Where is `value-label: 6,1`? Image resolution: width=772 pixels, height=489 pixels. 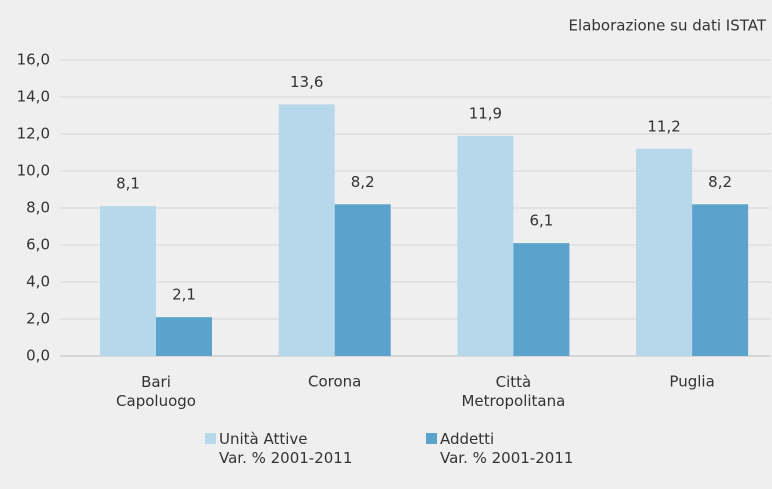
value-label: 6,1 is located at coordinates (541, 221).